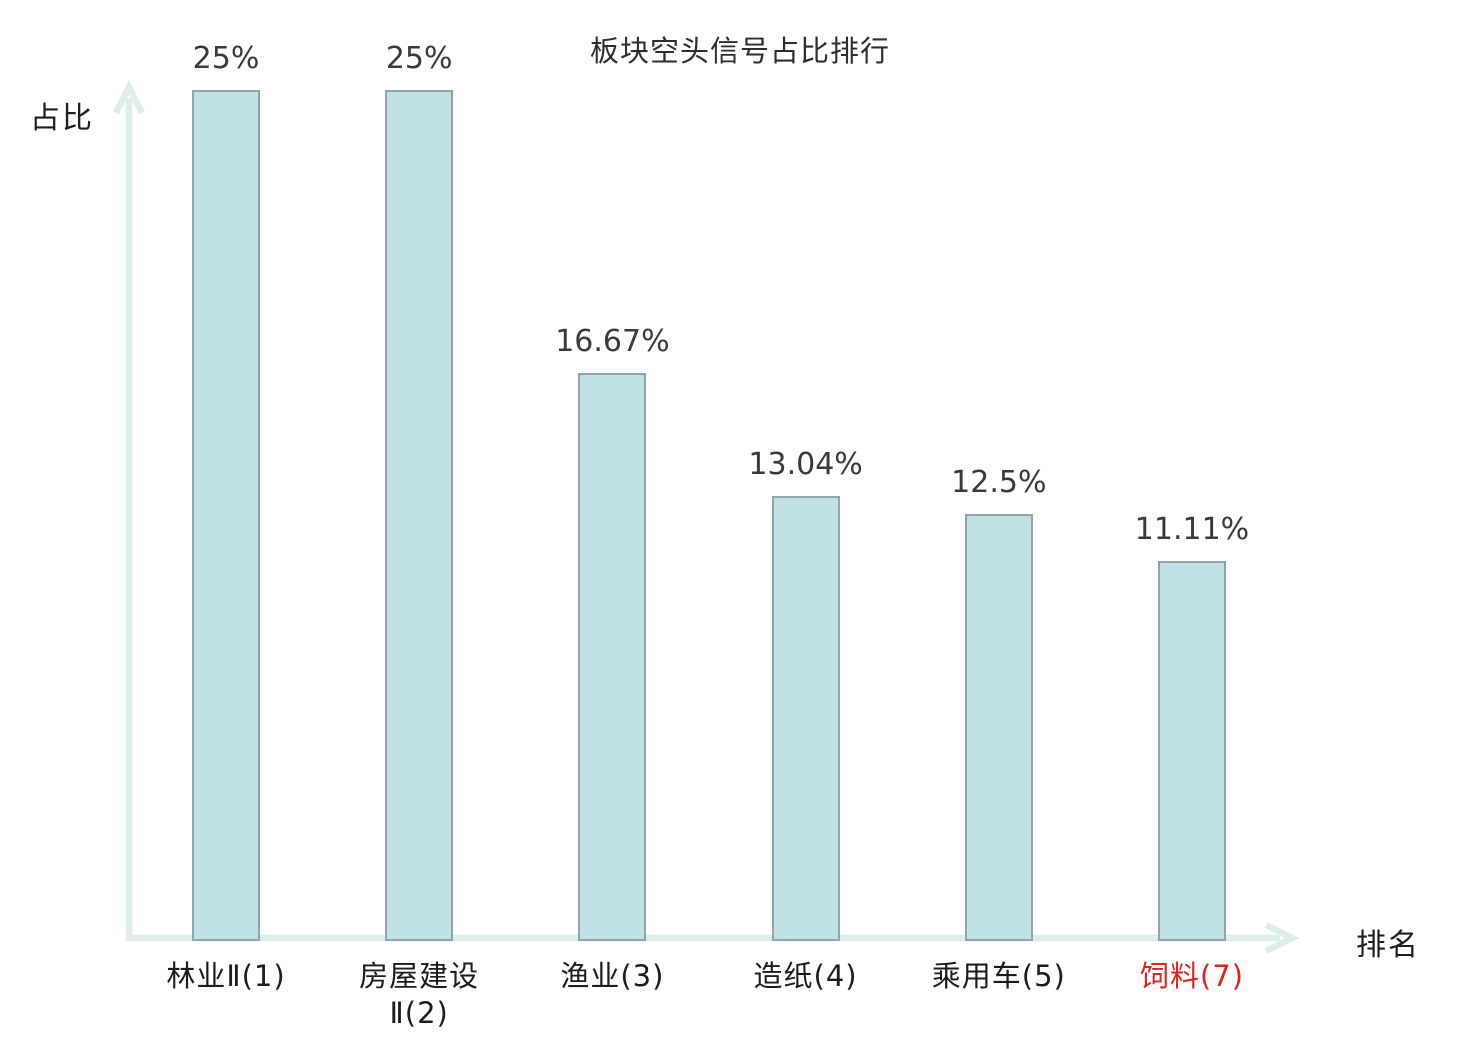 The image size is (1480, 1040). Describe the element at coordinates (1192, 976) in the screenshot. I see `bar-category-label: 饲料(7)` at that location.